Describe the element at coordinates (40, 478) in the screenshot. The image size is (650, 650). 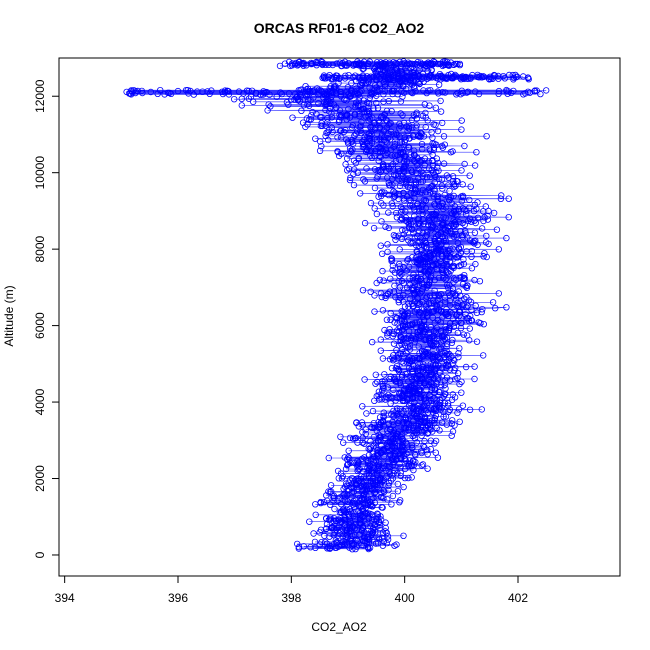
I see `y-tick-label: 2000` at that location.